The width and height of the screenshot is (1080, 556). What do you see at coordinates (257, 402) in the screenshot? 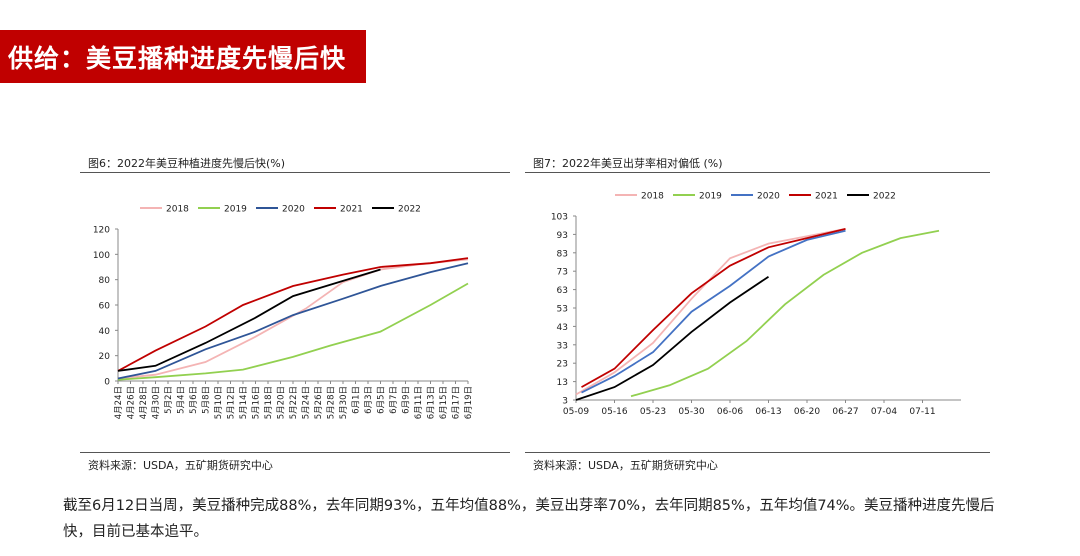
I see `x-tick-label: 5月16日` at bounding box center [257, 402].